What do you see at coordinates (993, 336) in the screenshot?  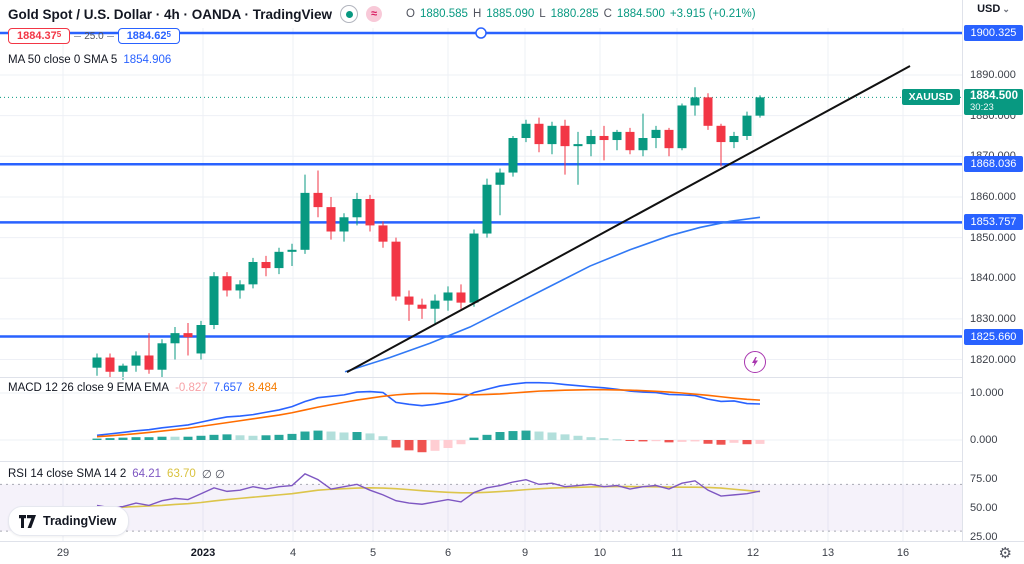 I see `level-price-label: 1825.660` at bounding box center [993, 336].